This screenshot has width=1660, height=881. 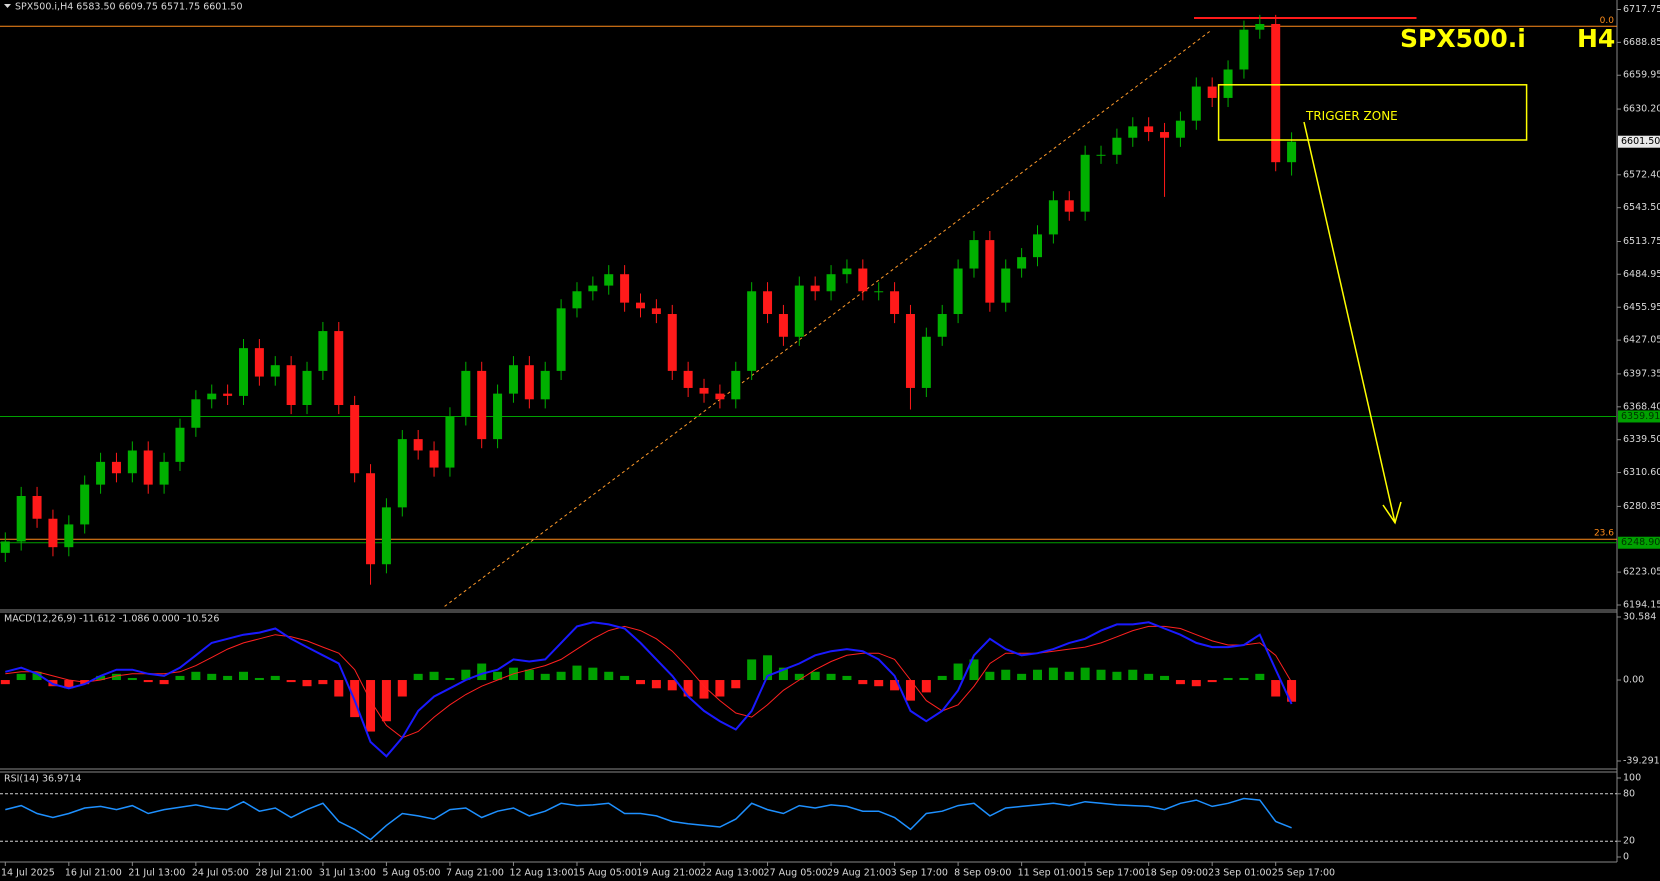 I want to click on x-tick-label: 25 Sep 17:00, so click(x=1303, y=873).